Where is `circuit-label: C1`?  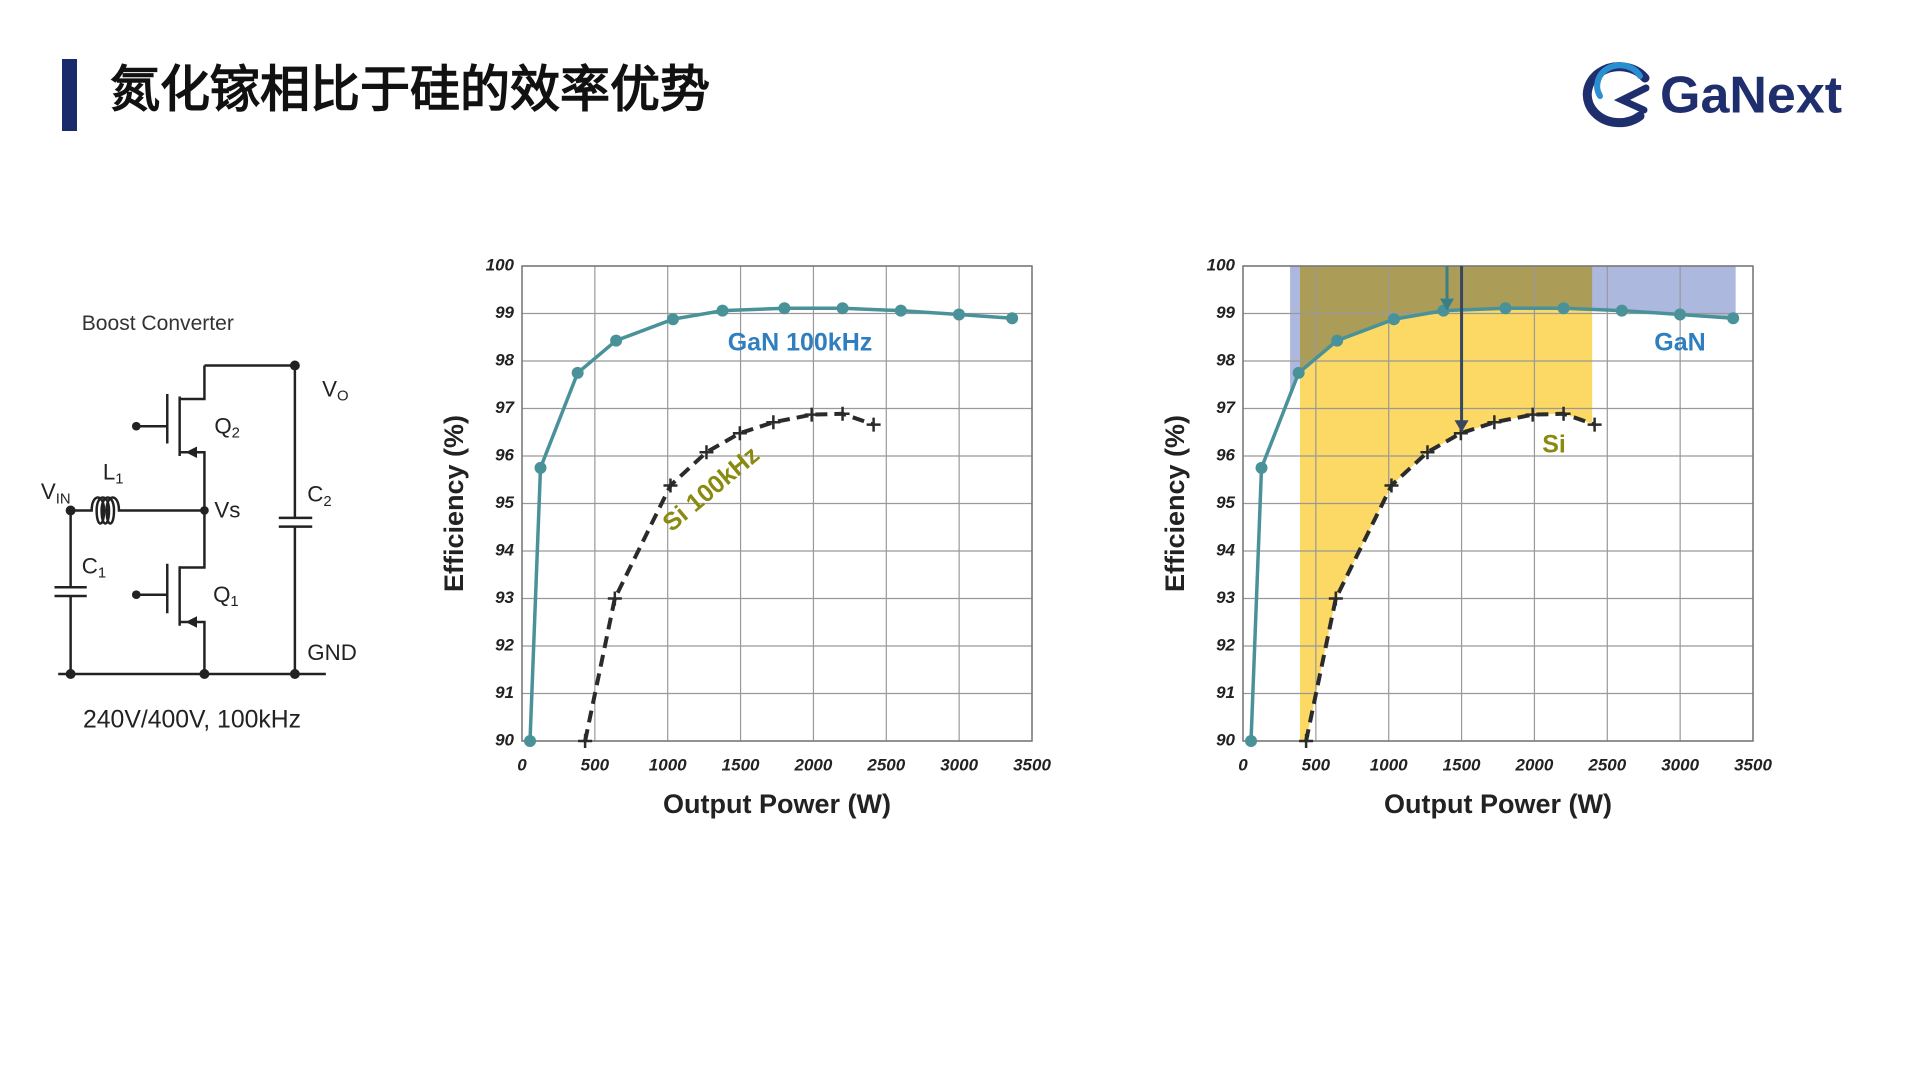
circuit-label: C1 is located at coordinates (94, 567).